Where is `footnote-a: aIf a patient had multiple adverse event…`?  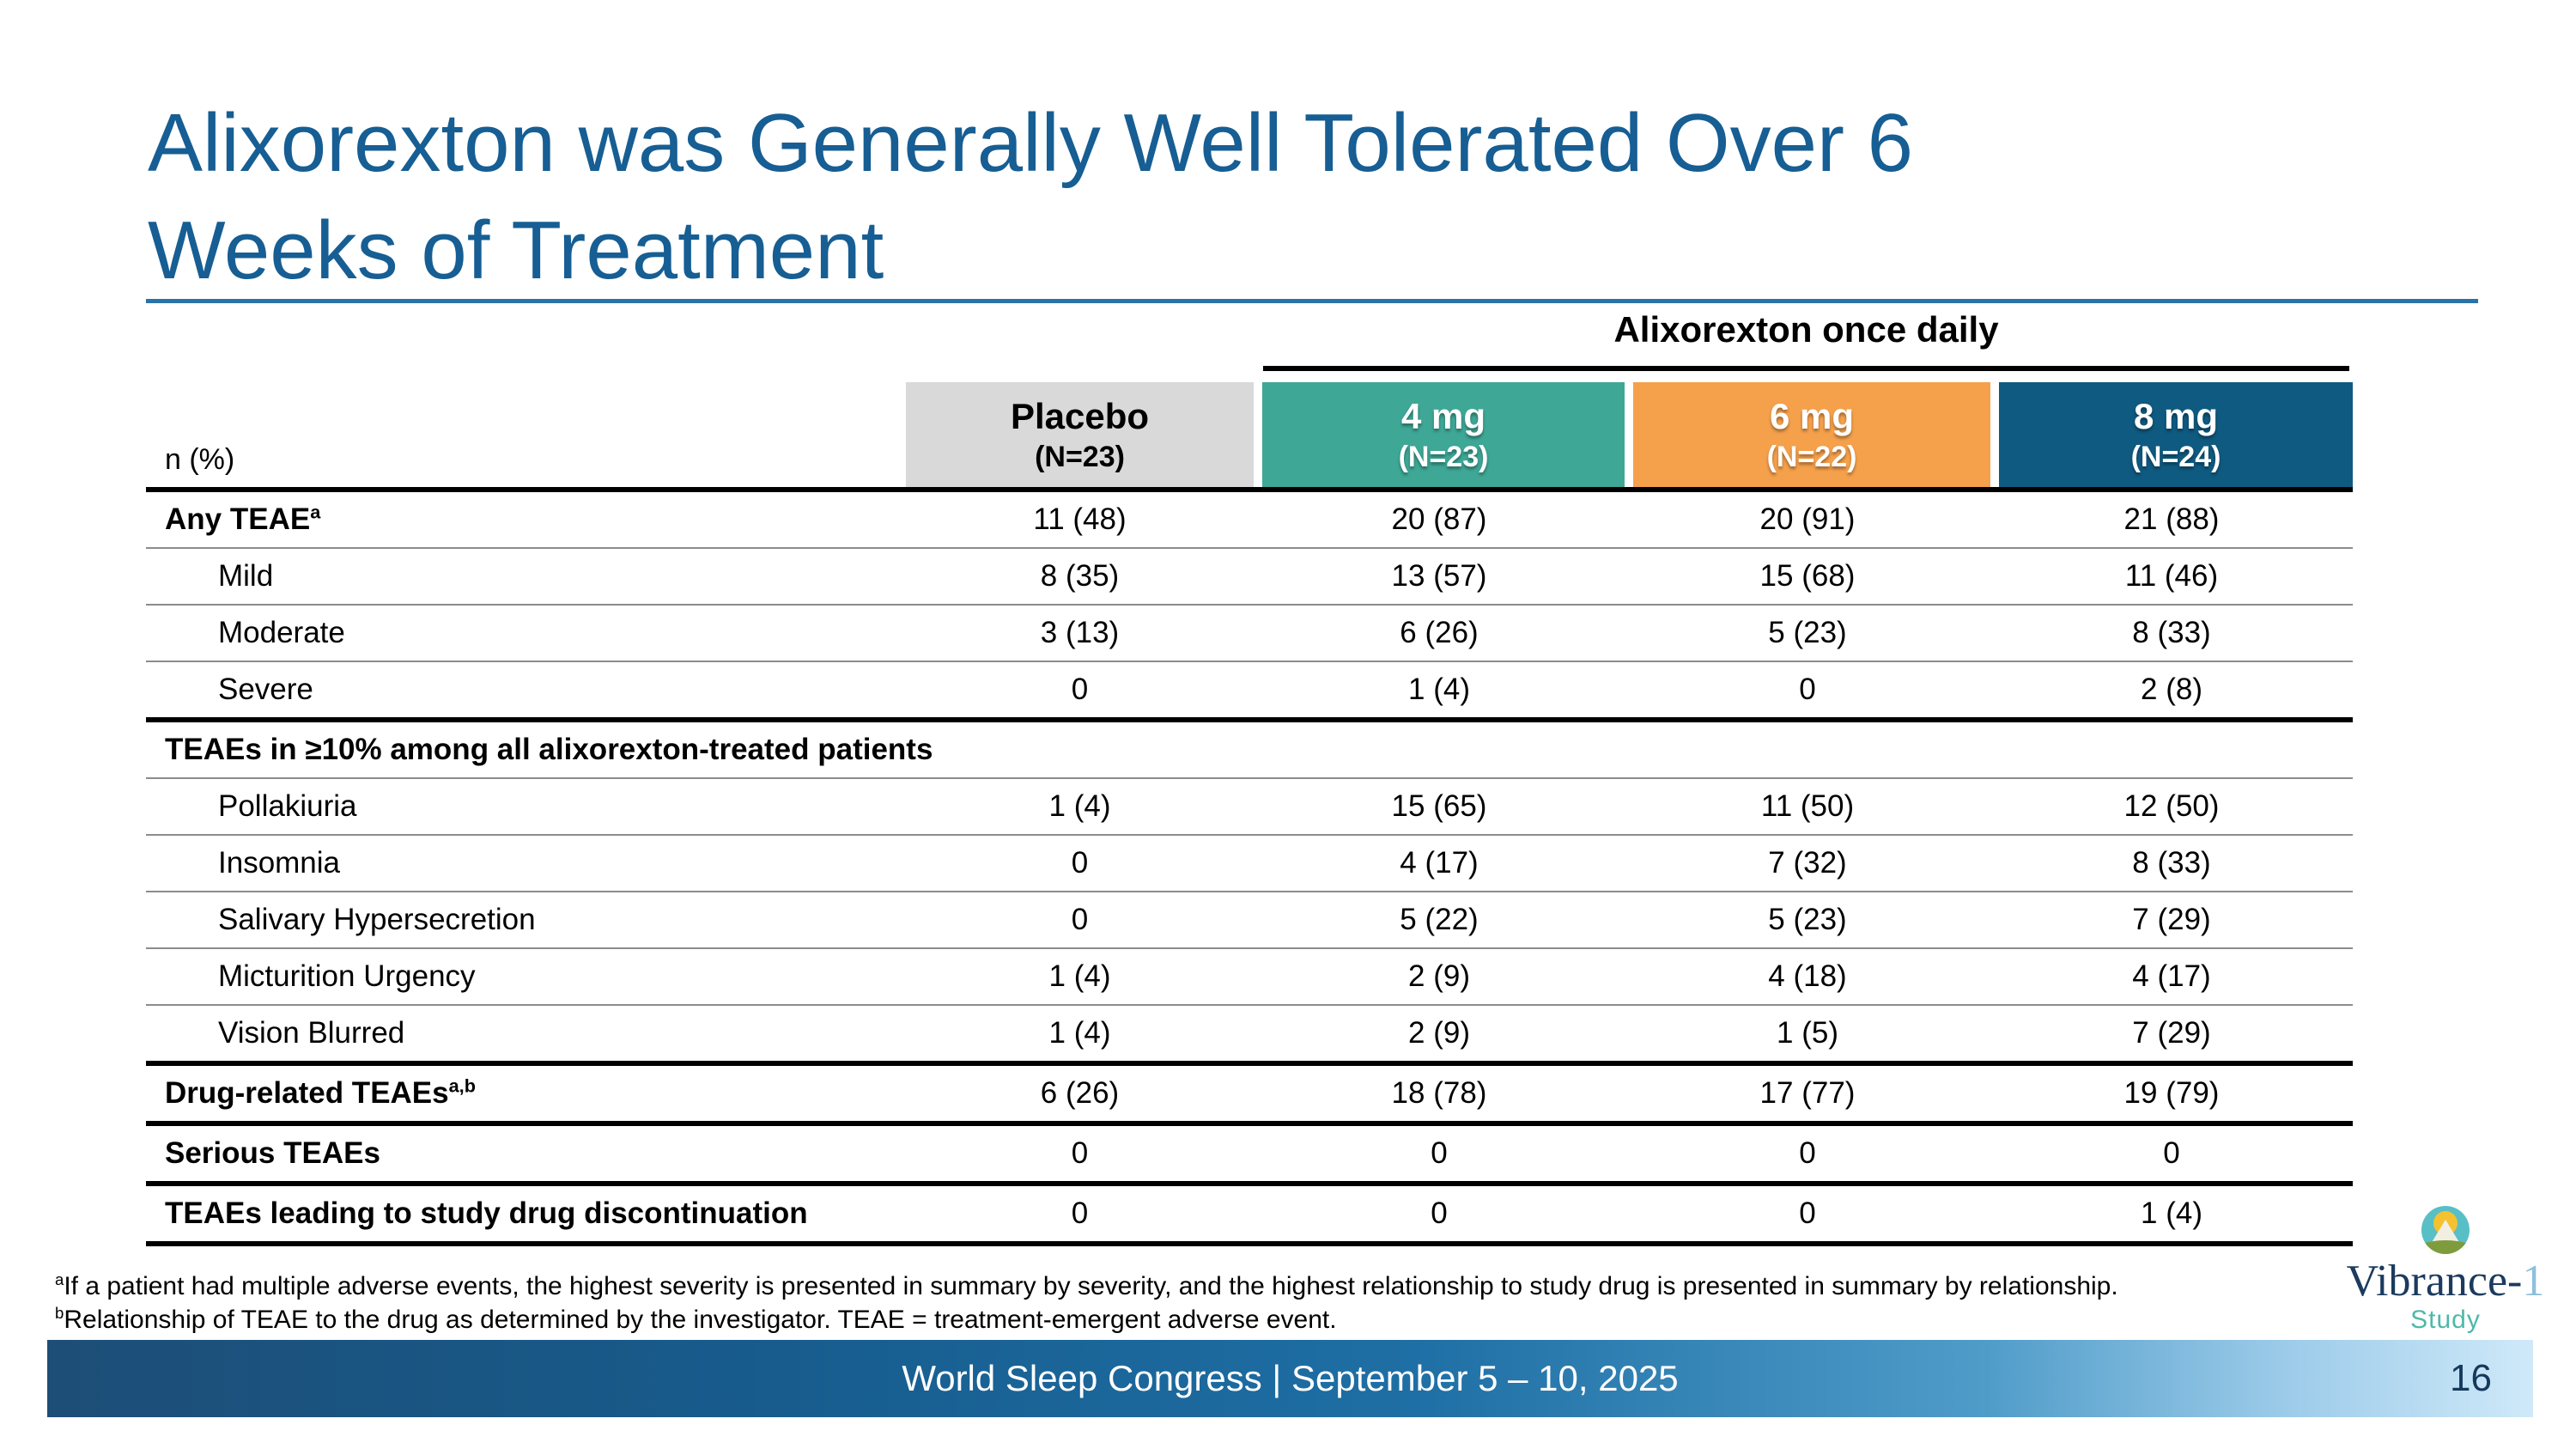
footnote-a: aIf a patient had multiple adverse event… is located at coordinates (1086, 1285).